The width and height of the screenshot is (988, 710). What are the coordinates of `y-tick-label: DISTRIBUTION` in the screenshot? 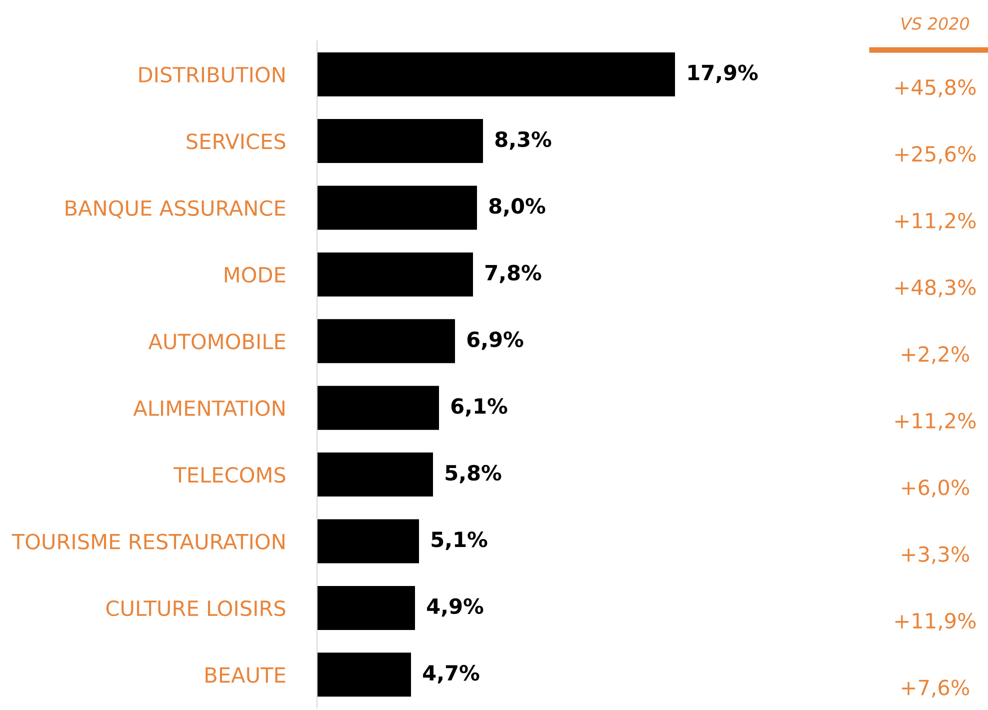 It's located at (211, 74).